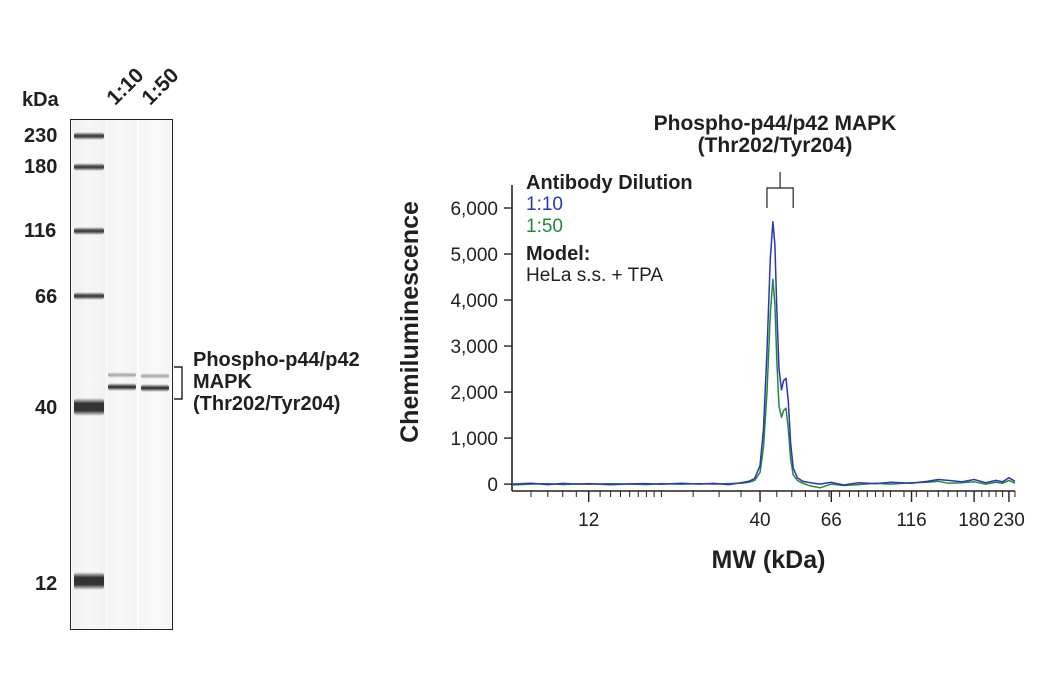 The image size is (1040, 700). I want to click on gel-band-bracket, so click(178, 383).